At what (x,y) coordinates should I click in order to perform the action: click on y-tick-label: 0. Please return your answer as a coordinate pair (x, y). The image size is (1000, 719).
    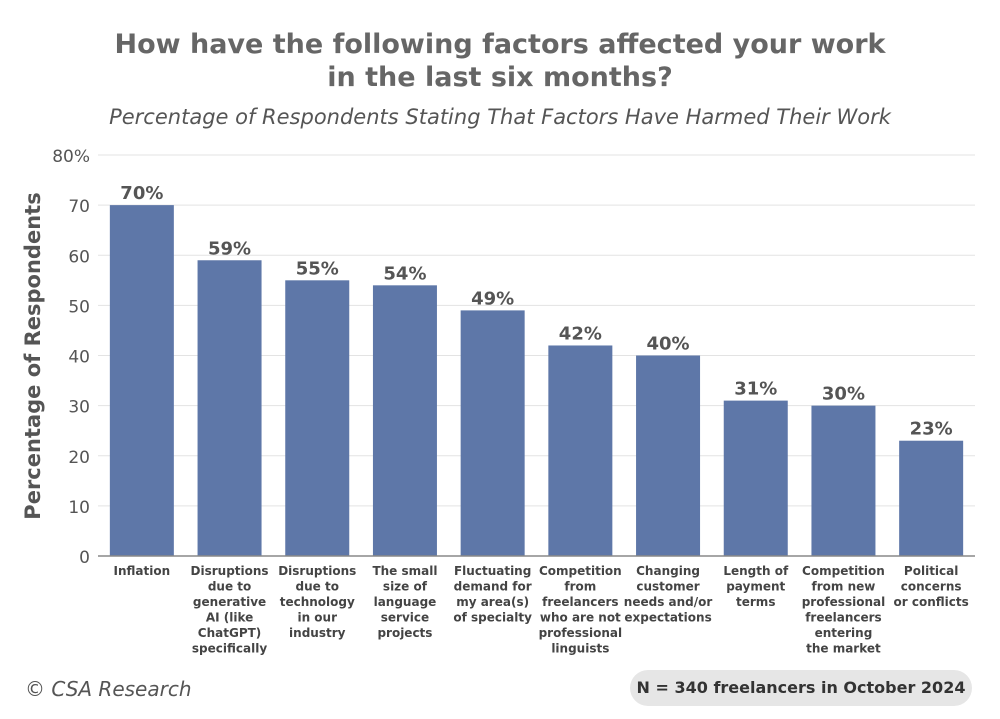
    Looking at the image, I should click on (84, 558).